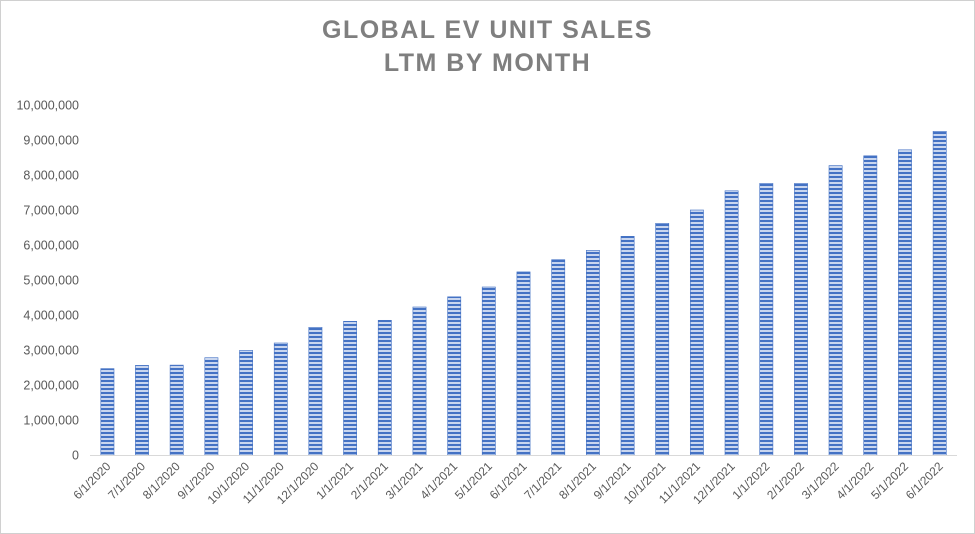 Image resolution: width=975 pixels, height=534 pixels. What do you see at coordinates (91, 480) in the screenshot?
I see `x-tick-label: 6/1/2020` at bounding box center [91, 480].